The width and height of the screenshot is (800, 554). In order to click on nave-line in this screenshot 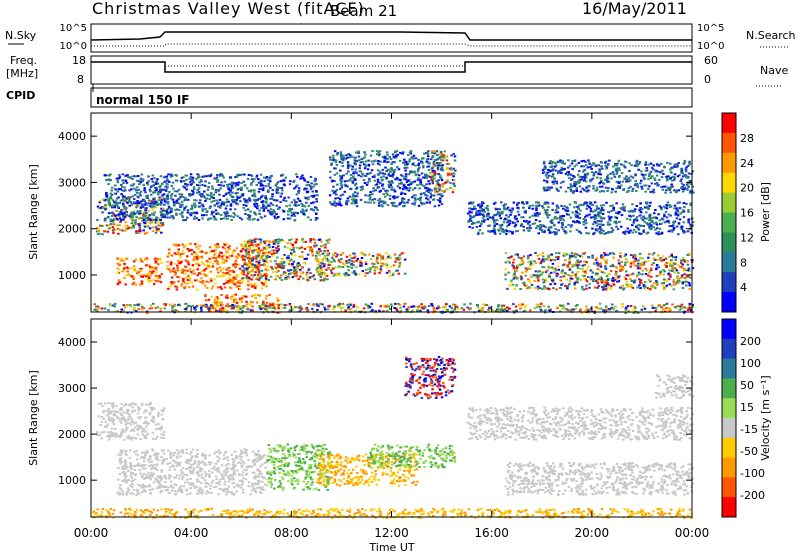, I will do `click(391, 64)`.